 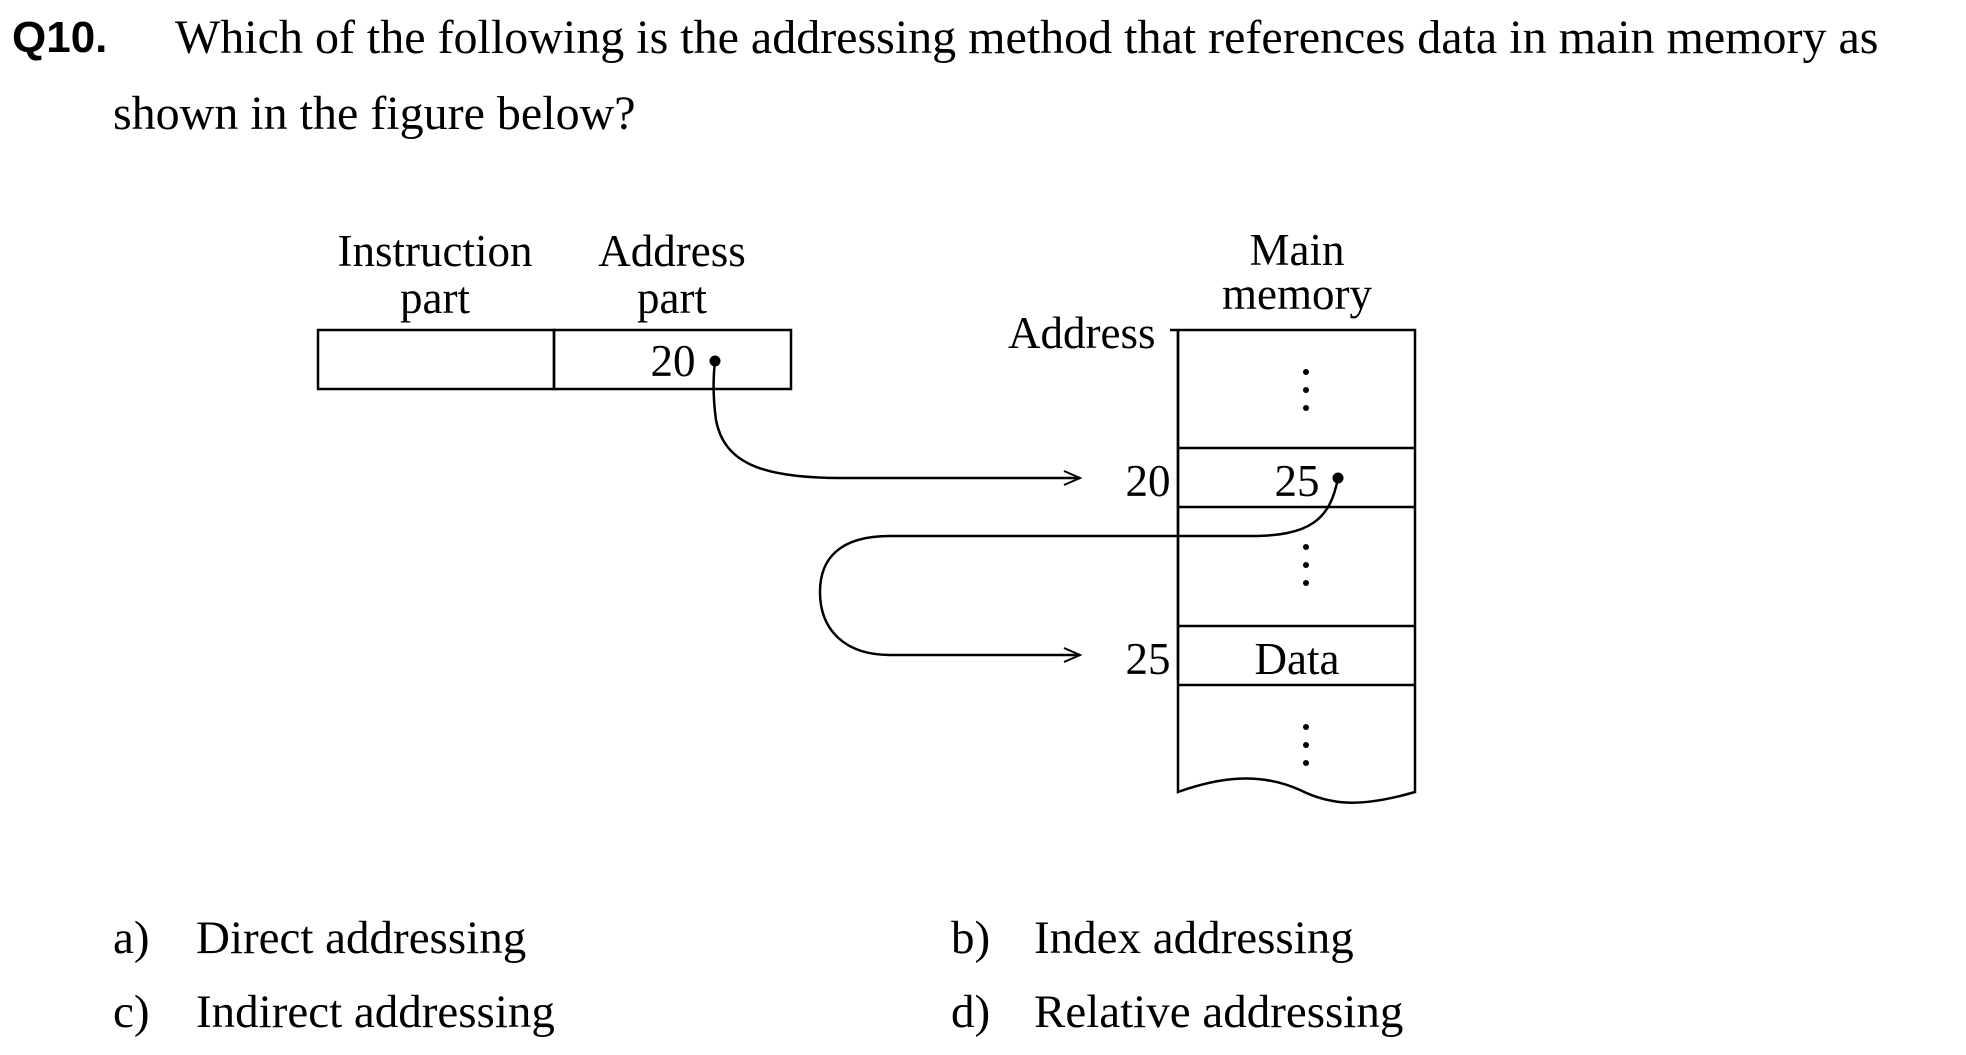 I want to click on address-part-header-line-2: part, so click(x=672, y=298).